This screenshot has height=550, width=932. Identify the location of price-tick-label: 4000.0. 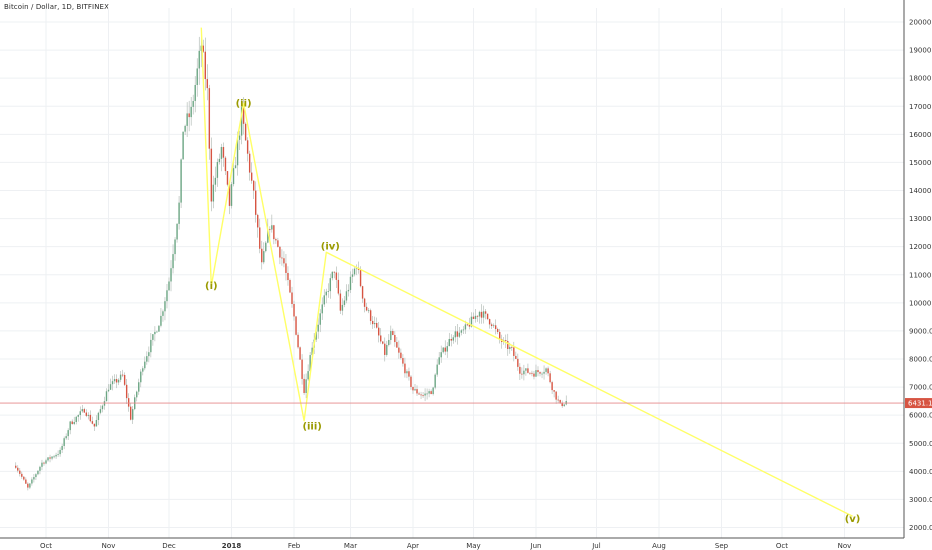
(920, 472).